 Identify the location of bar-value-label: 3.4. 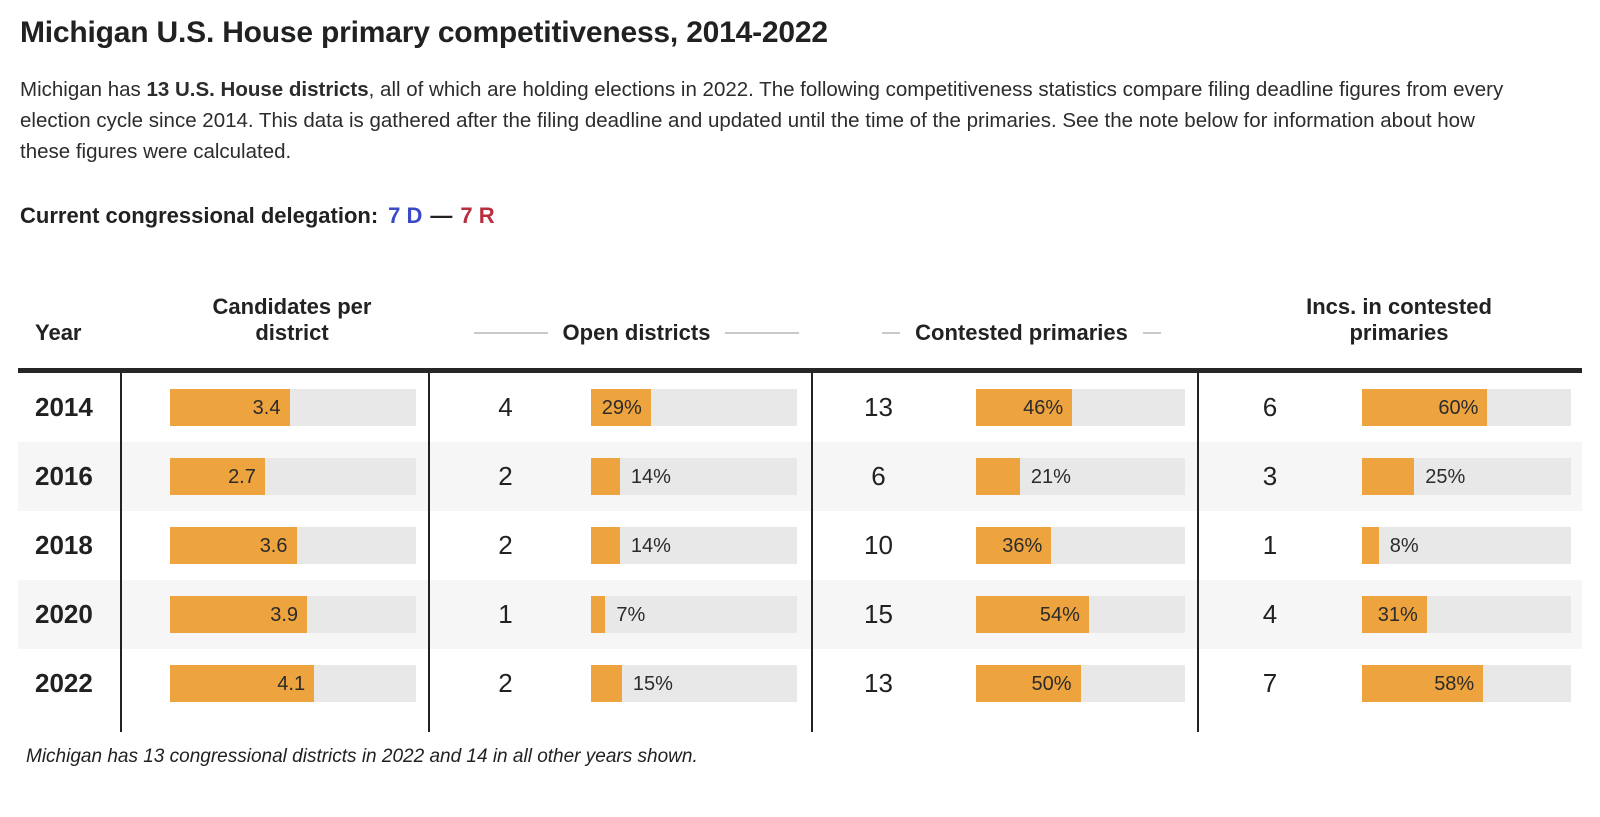
(266, 408).